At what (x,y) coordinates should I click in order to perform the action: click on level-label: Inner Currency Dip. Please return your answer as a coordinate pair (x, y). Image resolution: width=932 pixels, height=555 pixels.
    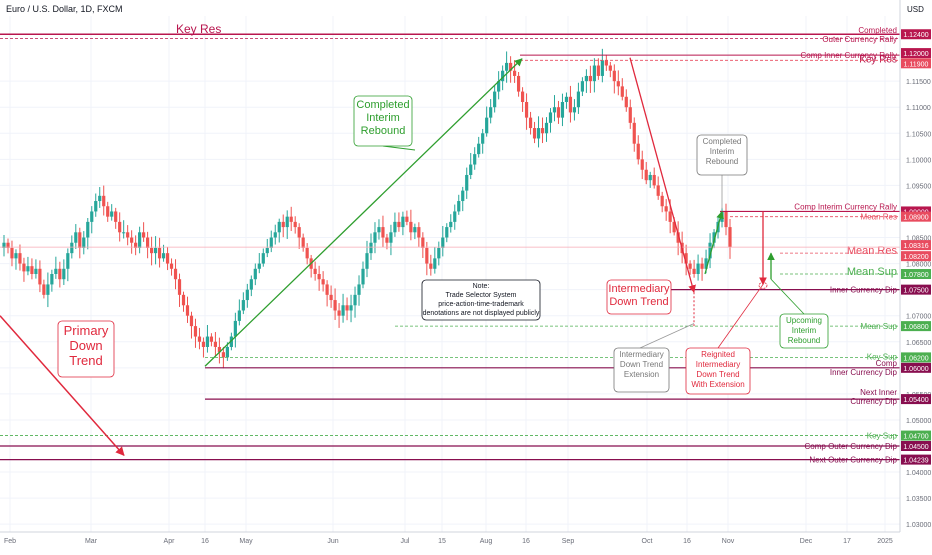
    Looking at the image, I should click on (864, 290).